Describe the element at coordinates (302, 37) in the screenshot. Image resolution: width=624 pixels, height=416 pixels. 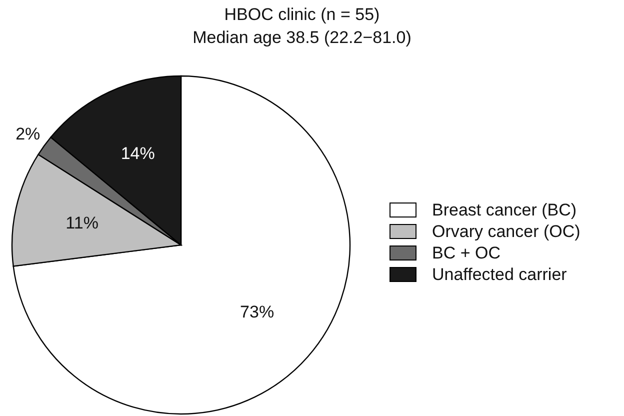
I see `chart-subtitle: Median age 38.5 (22.2−81.0)` at that location.